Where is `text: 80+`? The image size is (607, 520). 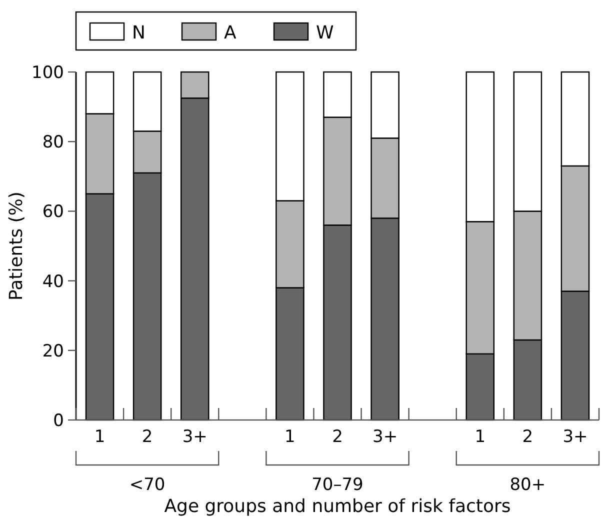
text: 80+ is located at coordinates (528, 485).